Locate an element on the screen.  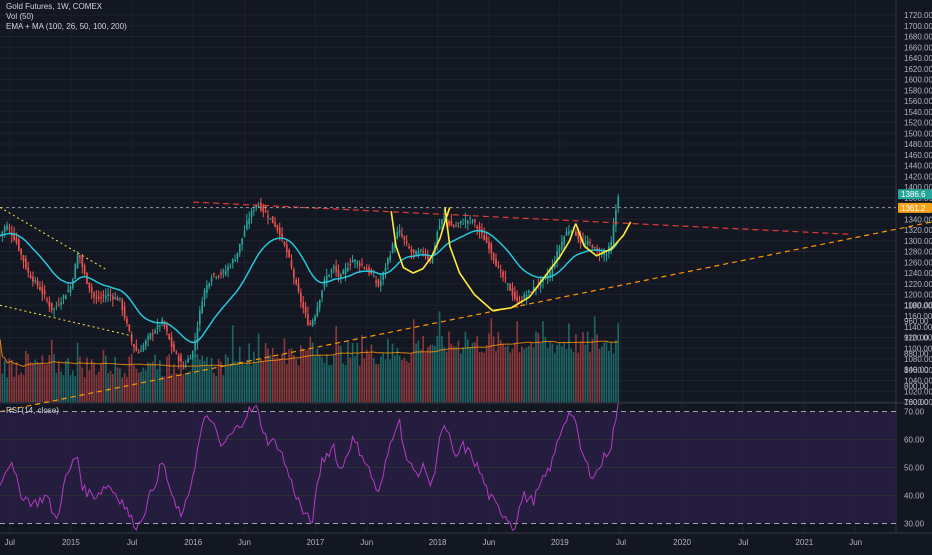
wedge-upper-line is located at coordinates (54, 238).